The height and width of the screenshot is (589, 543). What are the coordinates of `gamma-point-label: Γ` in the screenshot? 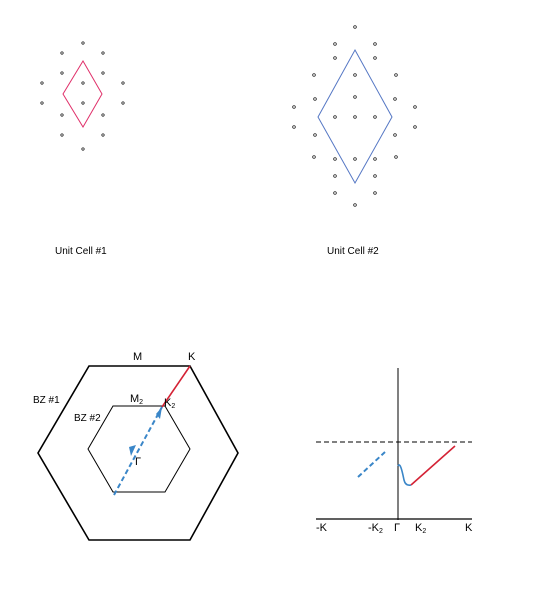 It's located at (138, 462).